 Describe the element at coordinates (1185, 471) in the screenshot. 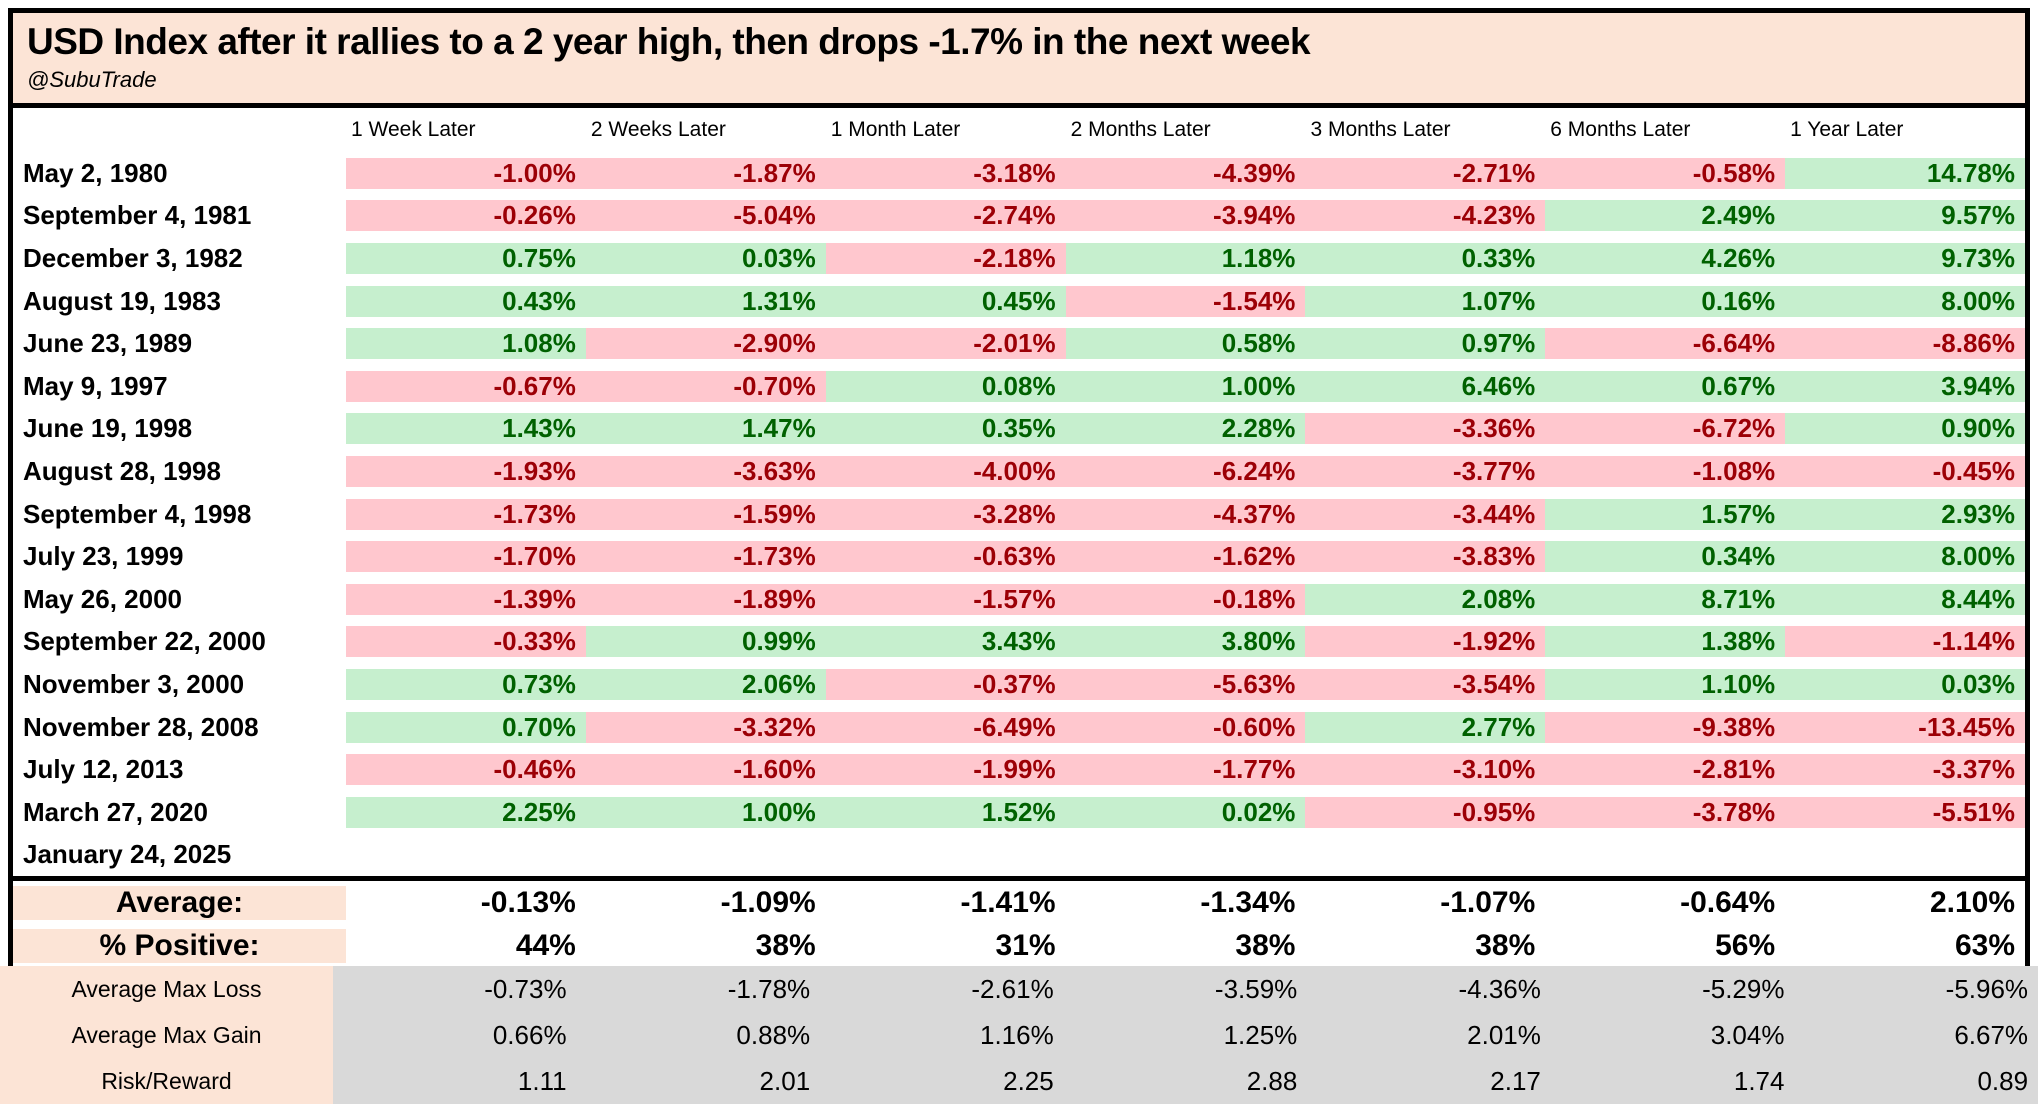

I see `value-cell: -6.24%` at that location.